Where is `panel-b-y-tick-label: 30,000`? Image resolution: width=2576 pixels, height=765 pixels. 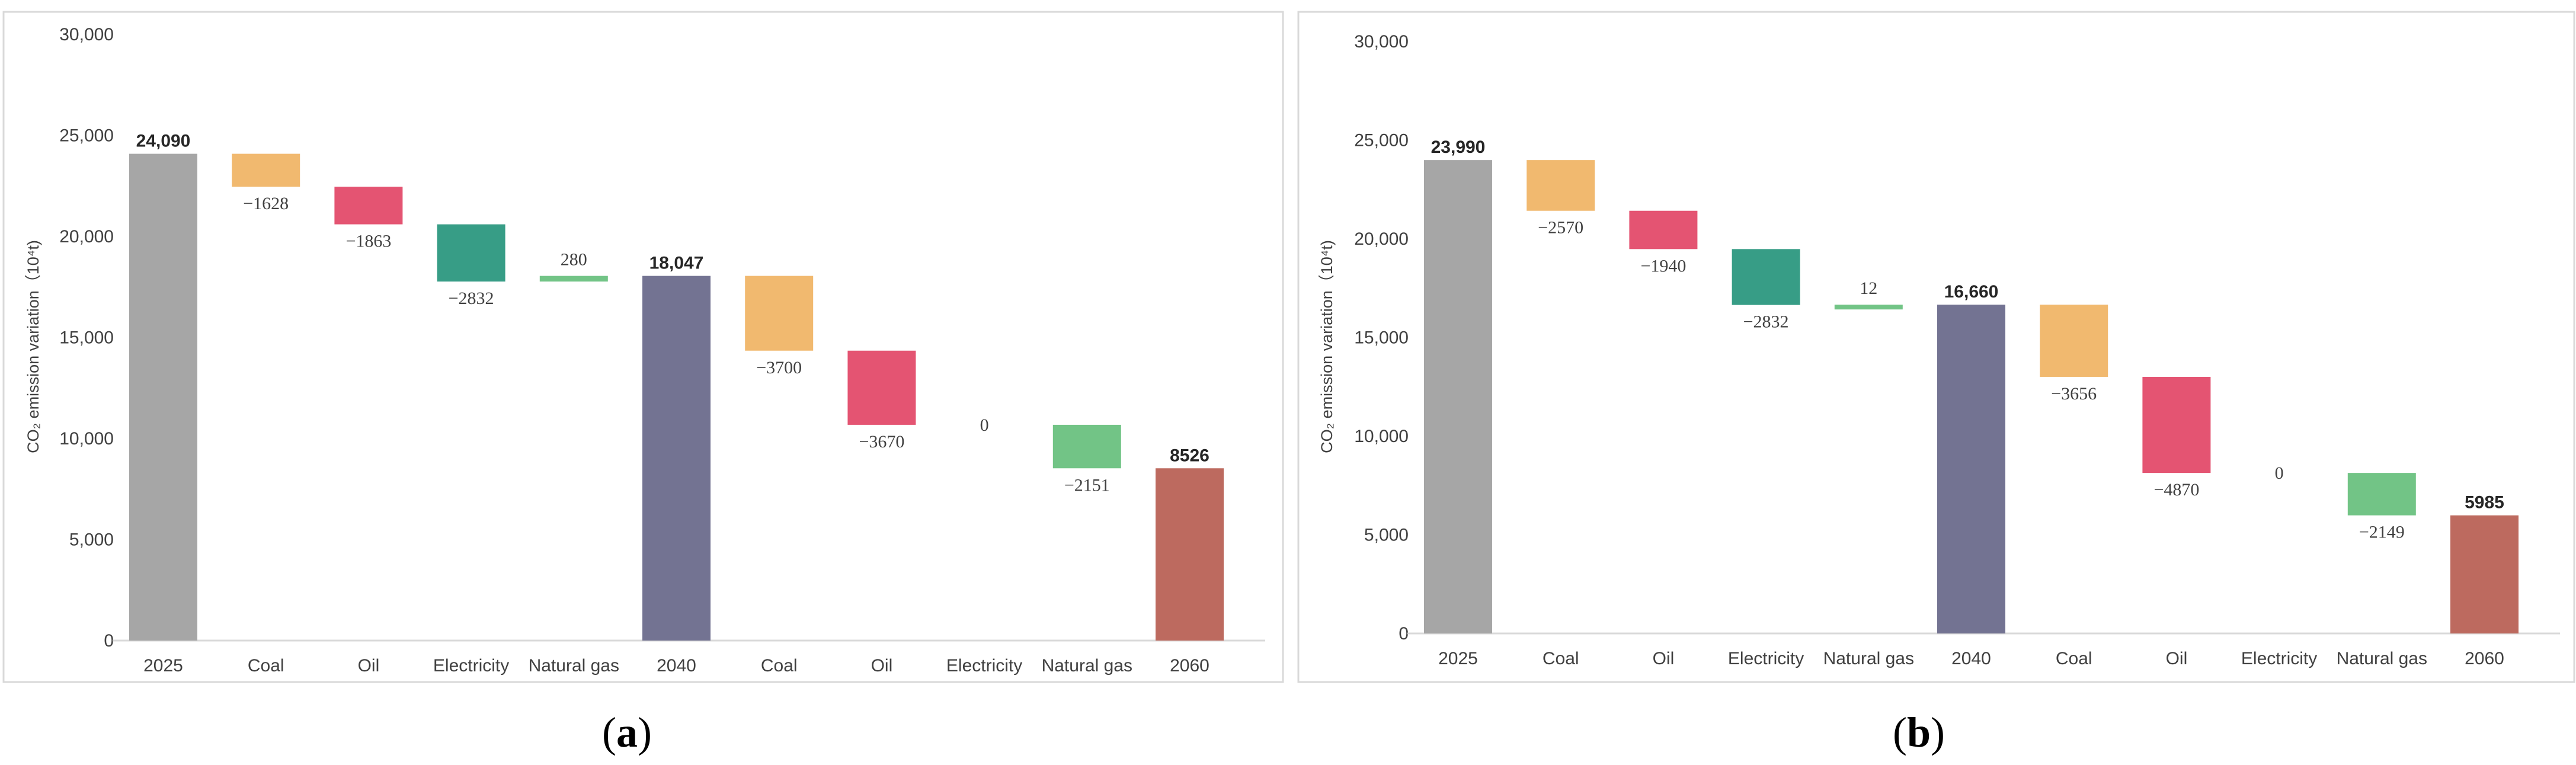 panel-b-y-tick-label: 30,000 is located at coordinates (1381, 42).